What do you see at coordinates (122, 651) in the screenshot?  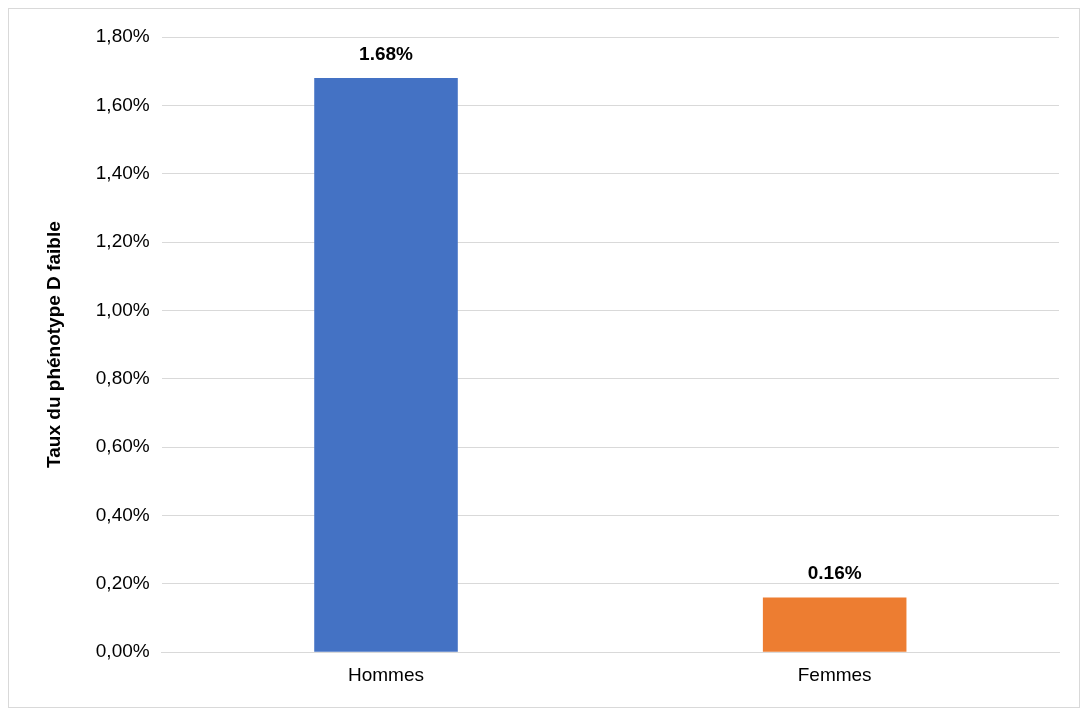 I see `y-tick-label: 0,00%` at bounding box center [122, 651].